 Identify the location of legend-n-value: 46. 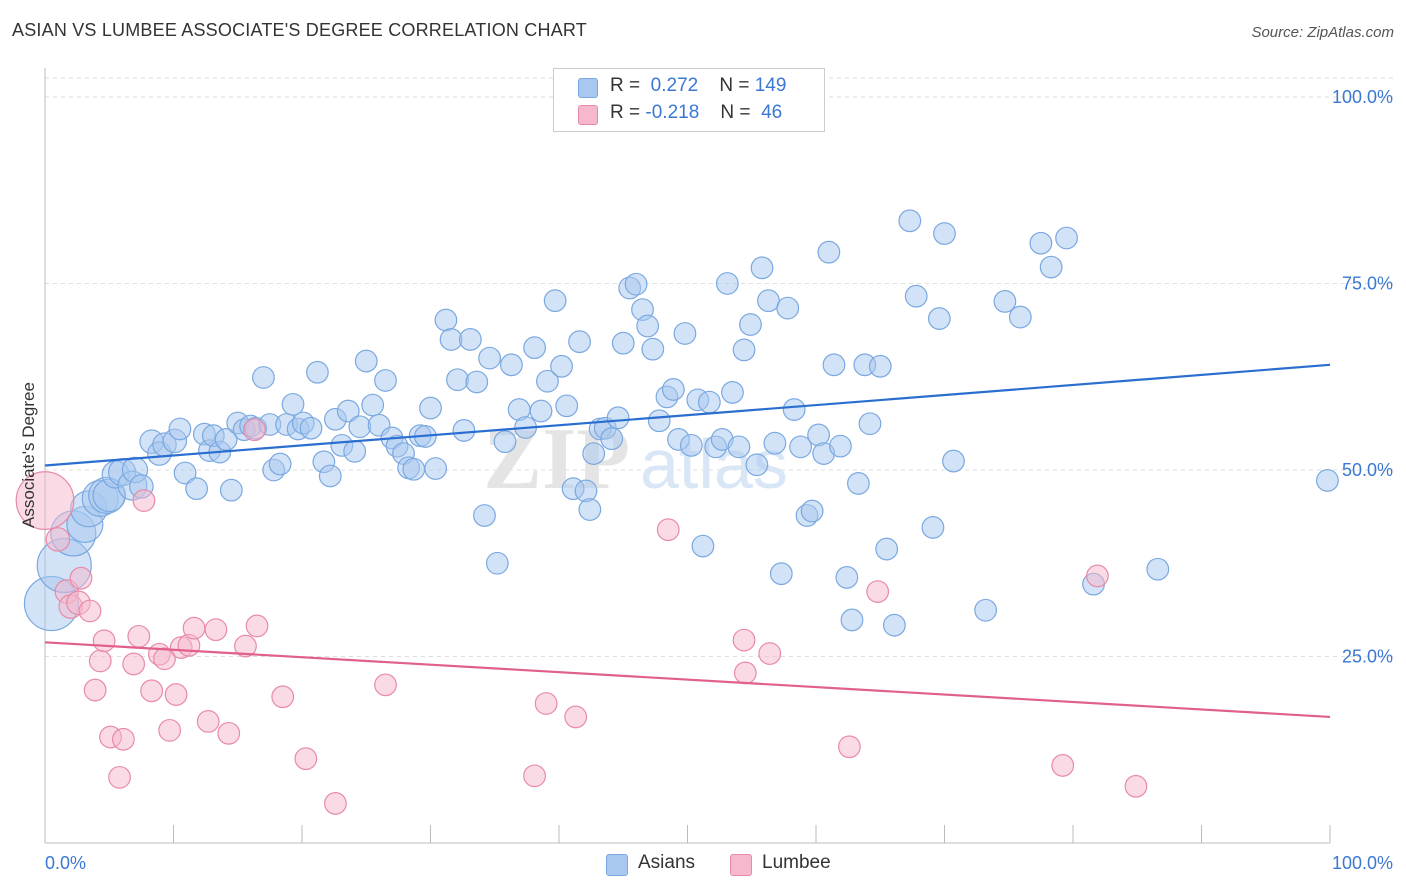
(772, 112).